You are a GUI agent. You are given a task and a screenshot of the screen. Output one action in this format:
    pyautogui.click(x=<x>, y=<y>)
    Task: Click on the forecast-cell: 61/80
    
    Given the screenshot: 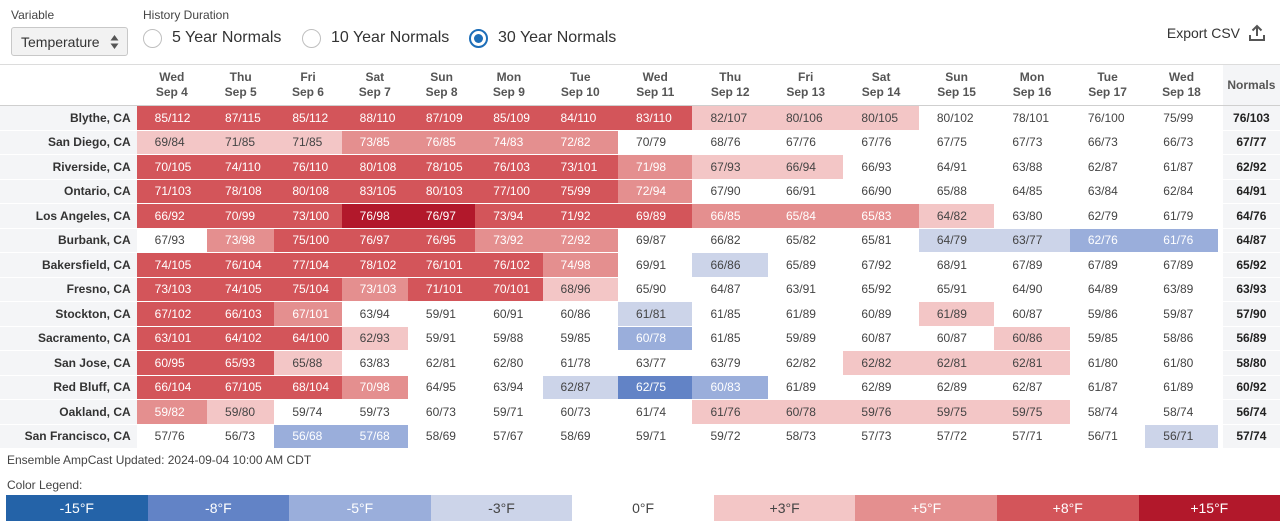 What is the action you would take?
    pyautogui.click(x=1181, y=363)
    